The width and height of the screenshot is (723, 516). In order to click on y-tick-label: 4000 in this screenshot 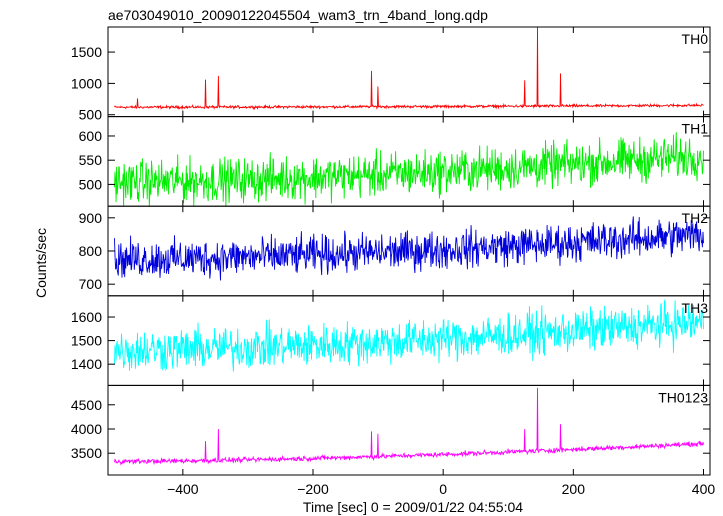, I will do `click(86, 429)`.